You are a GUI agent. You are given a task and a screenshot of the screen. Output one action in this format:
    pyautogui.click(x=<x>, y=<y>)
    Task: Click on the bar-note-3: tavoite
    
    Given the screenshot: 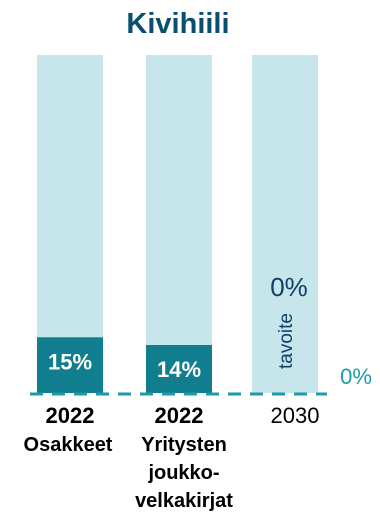 What is the action you would take?
    pyautogui.click(x=286, y=341)
    